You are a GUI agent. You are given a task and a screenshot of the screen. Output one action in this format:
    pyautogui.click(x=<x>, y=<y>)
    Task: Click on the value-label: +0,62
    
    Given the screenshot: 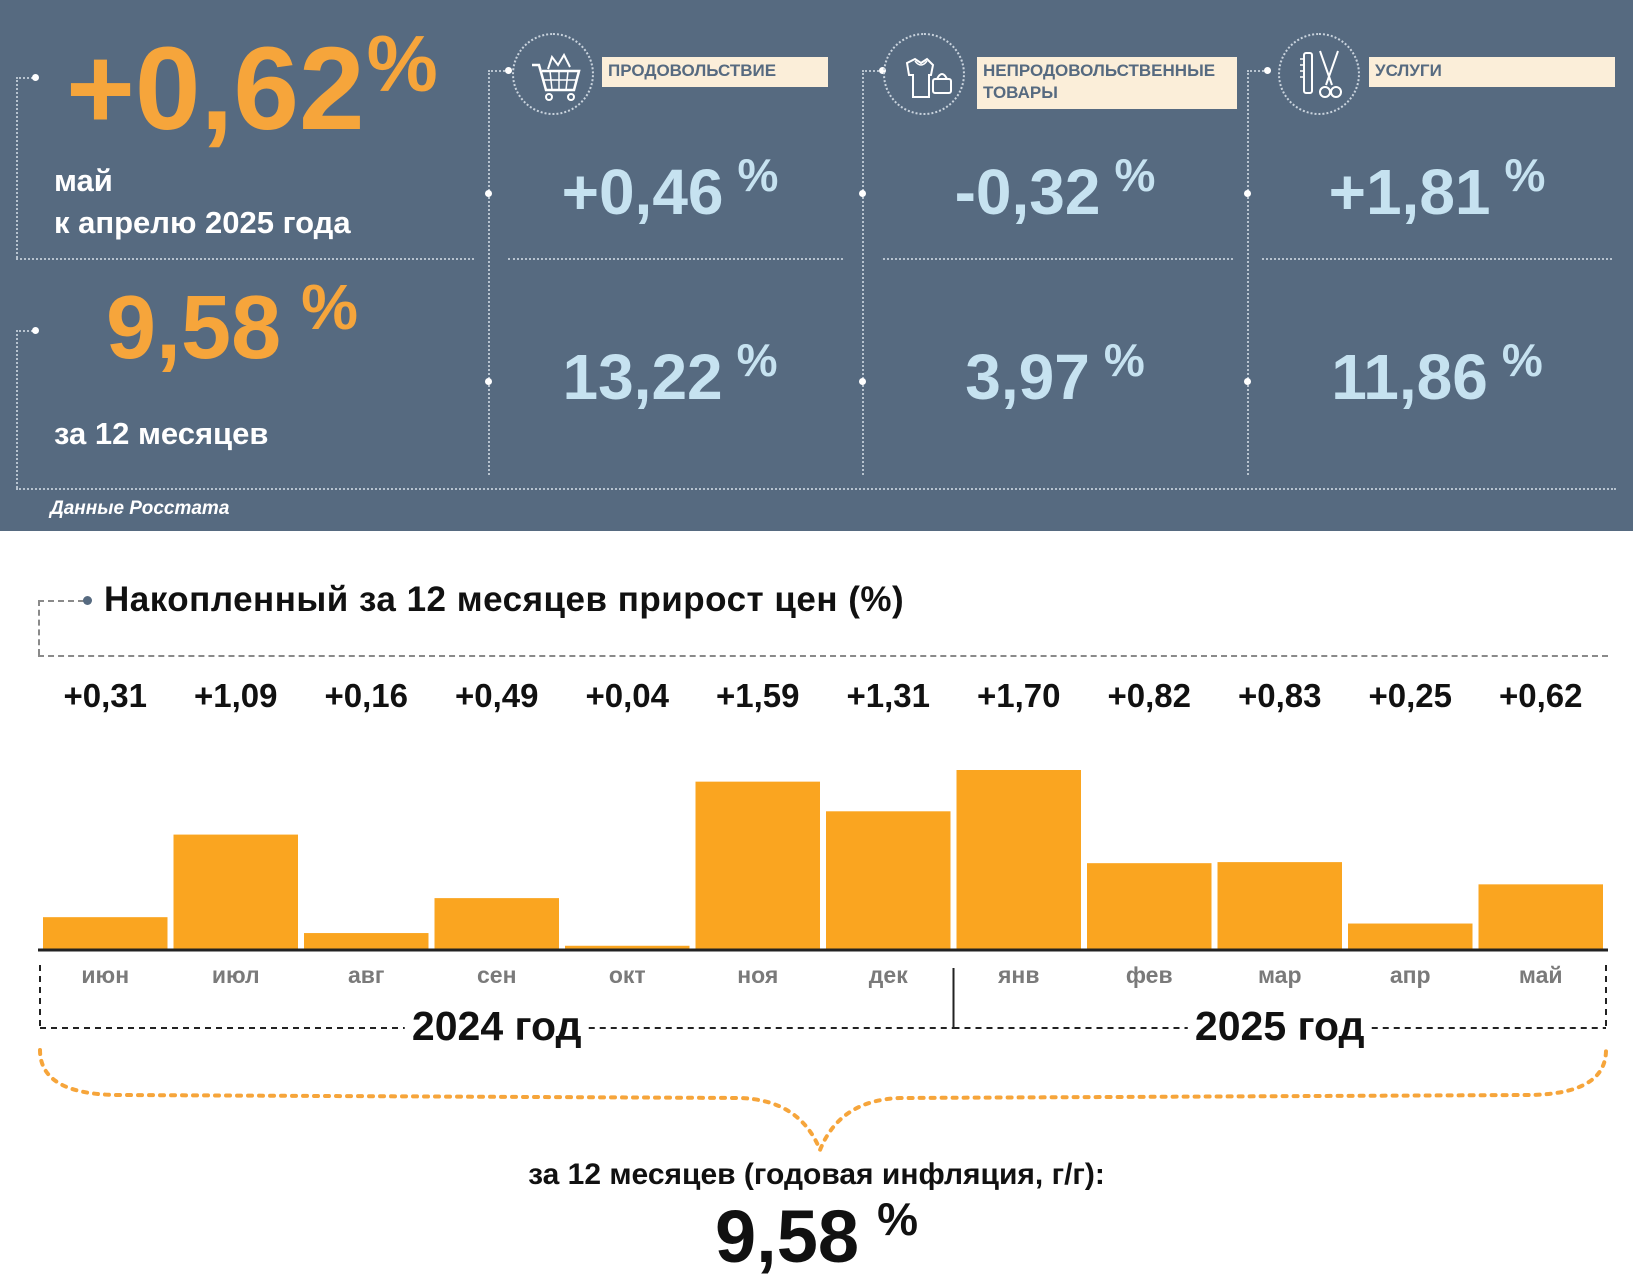 What is the action you would take?
    pyautogui.click(x=1541, y=695)
    